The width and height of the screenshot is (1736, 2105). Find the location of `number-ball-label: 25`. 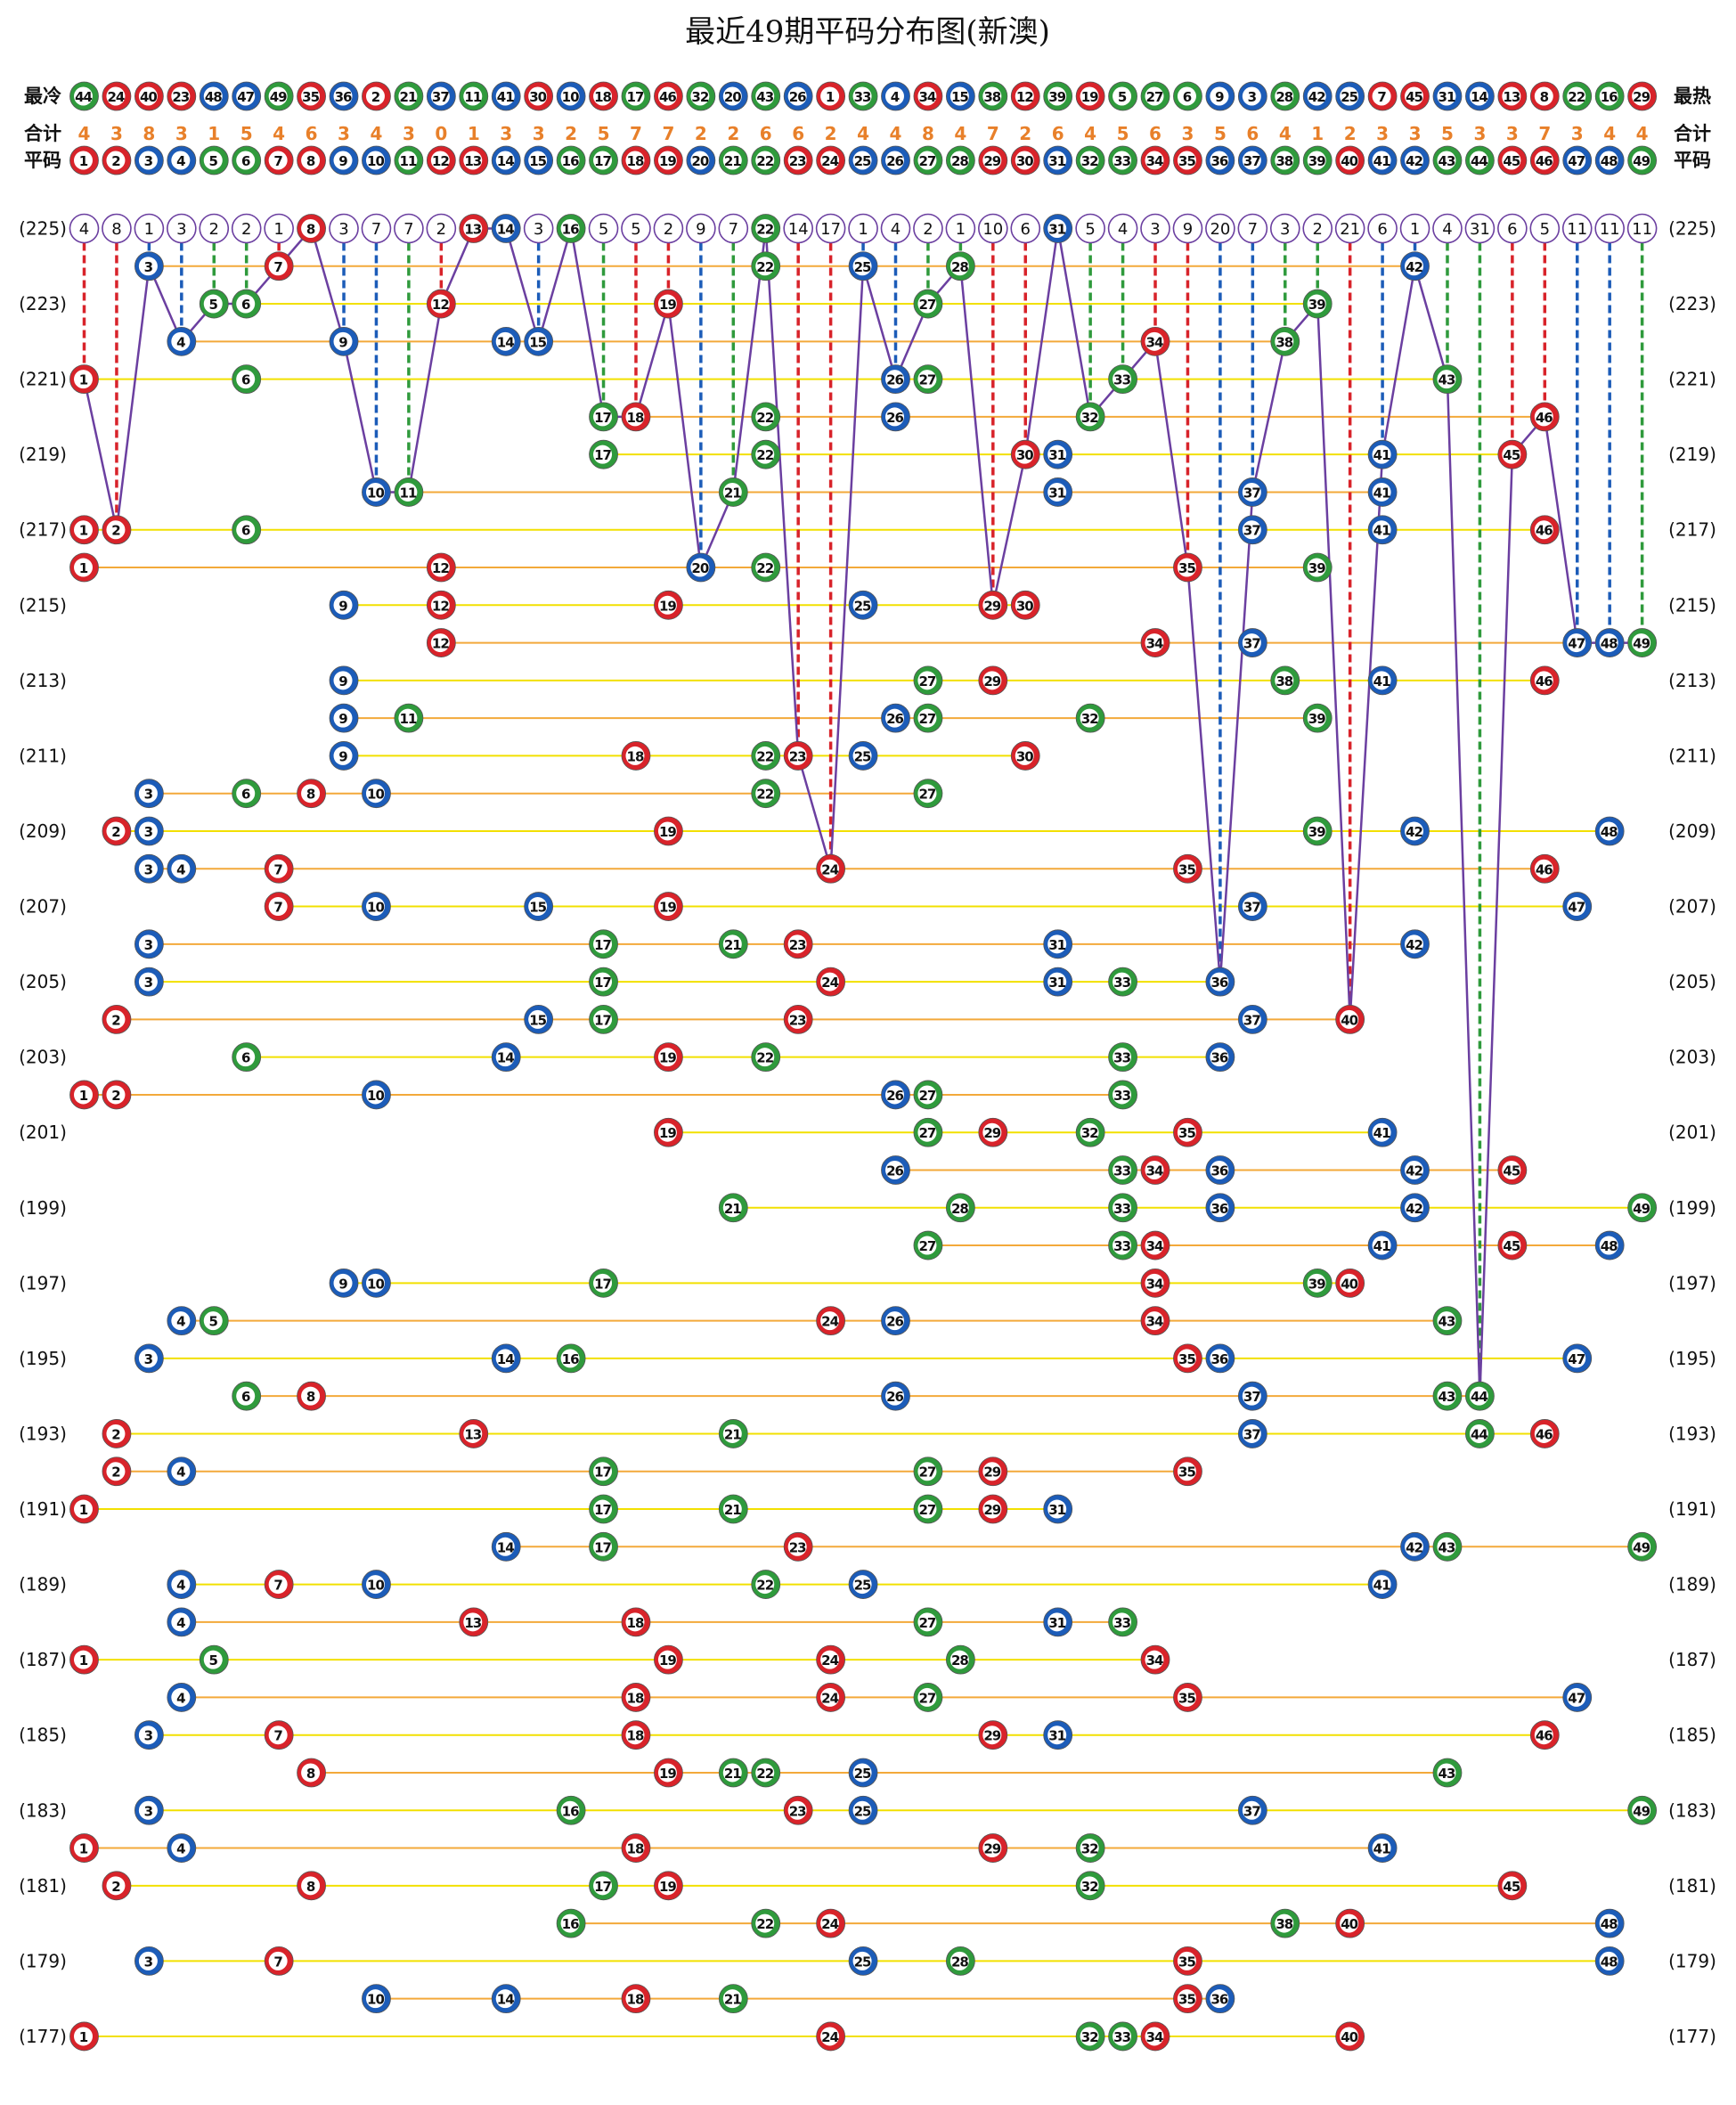

number-ball-label: 25 is located at coordinates (863, 161).